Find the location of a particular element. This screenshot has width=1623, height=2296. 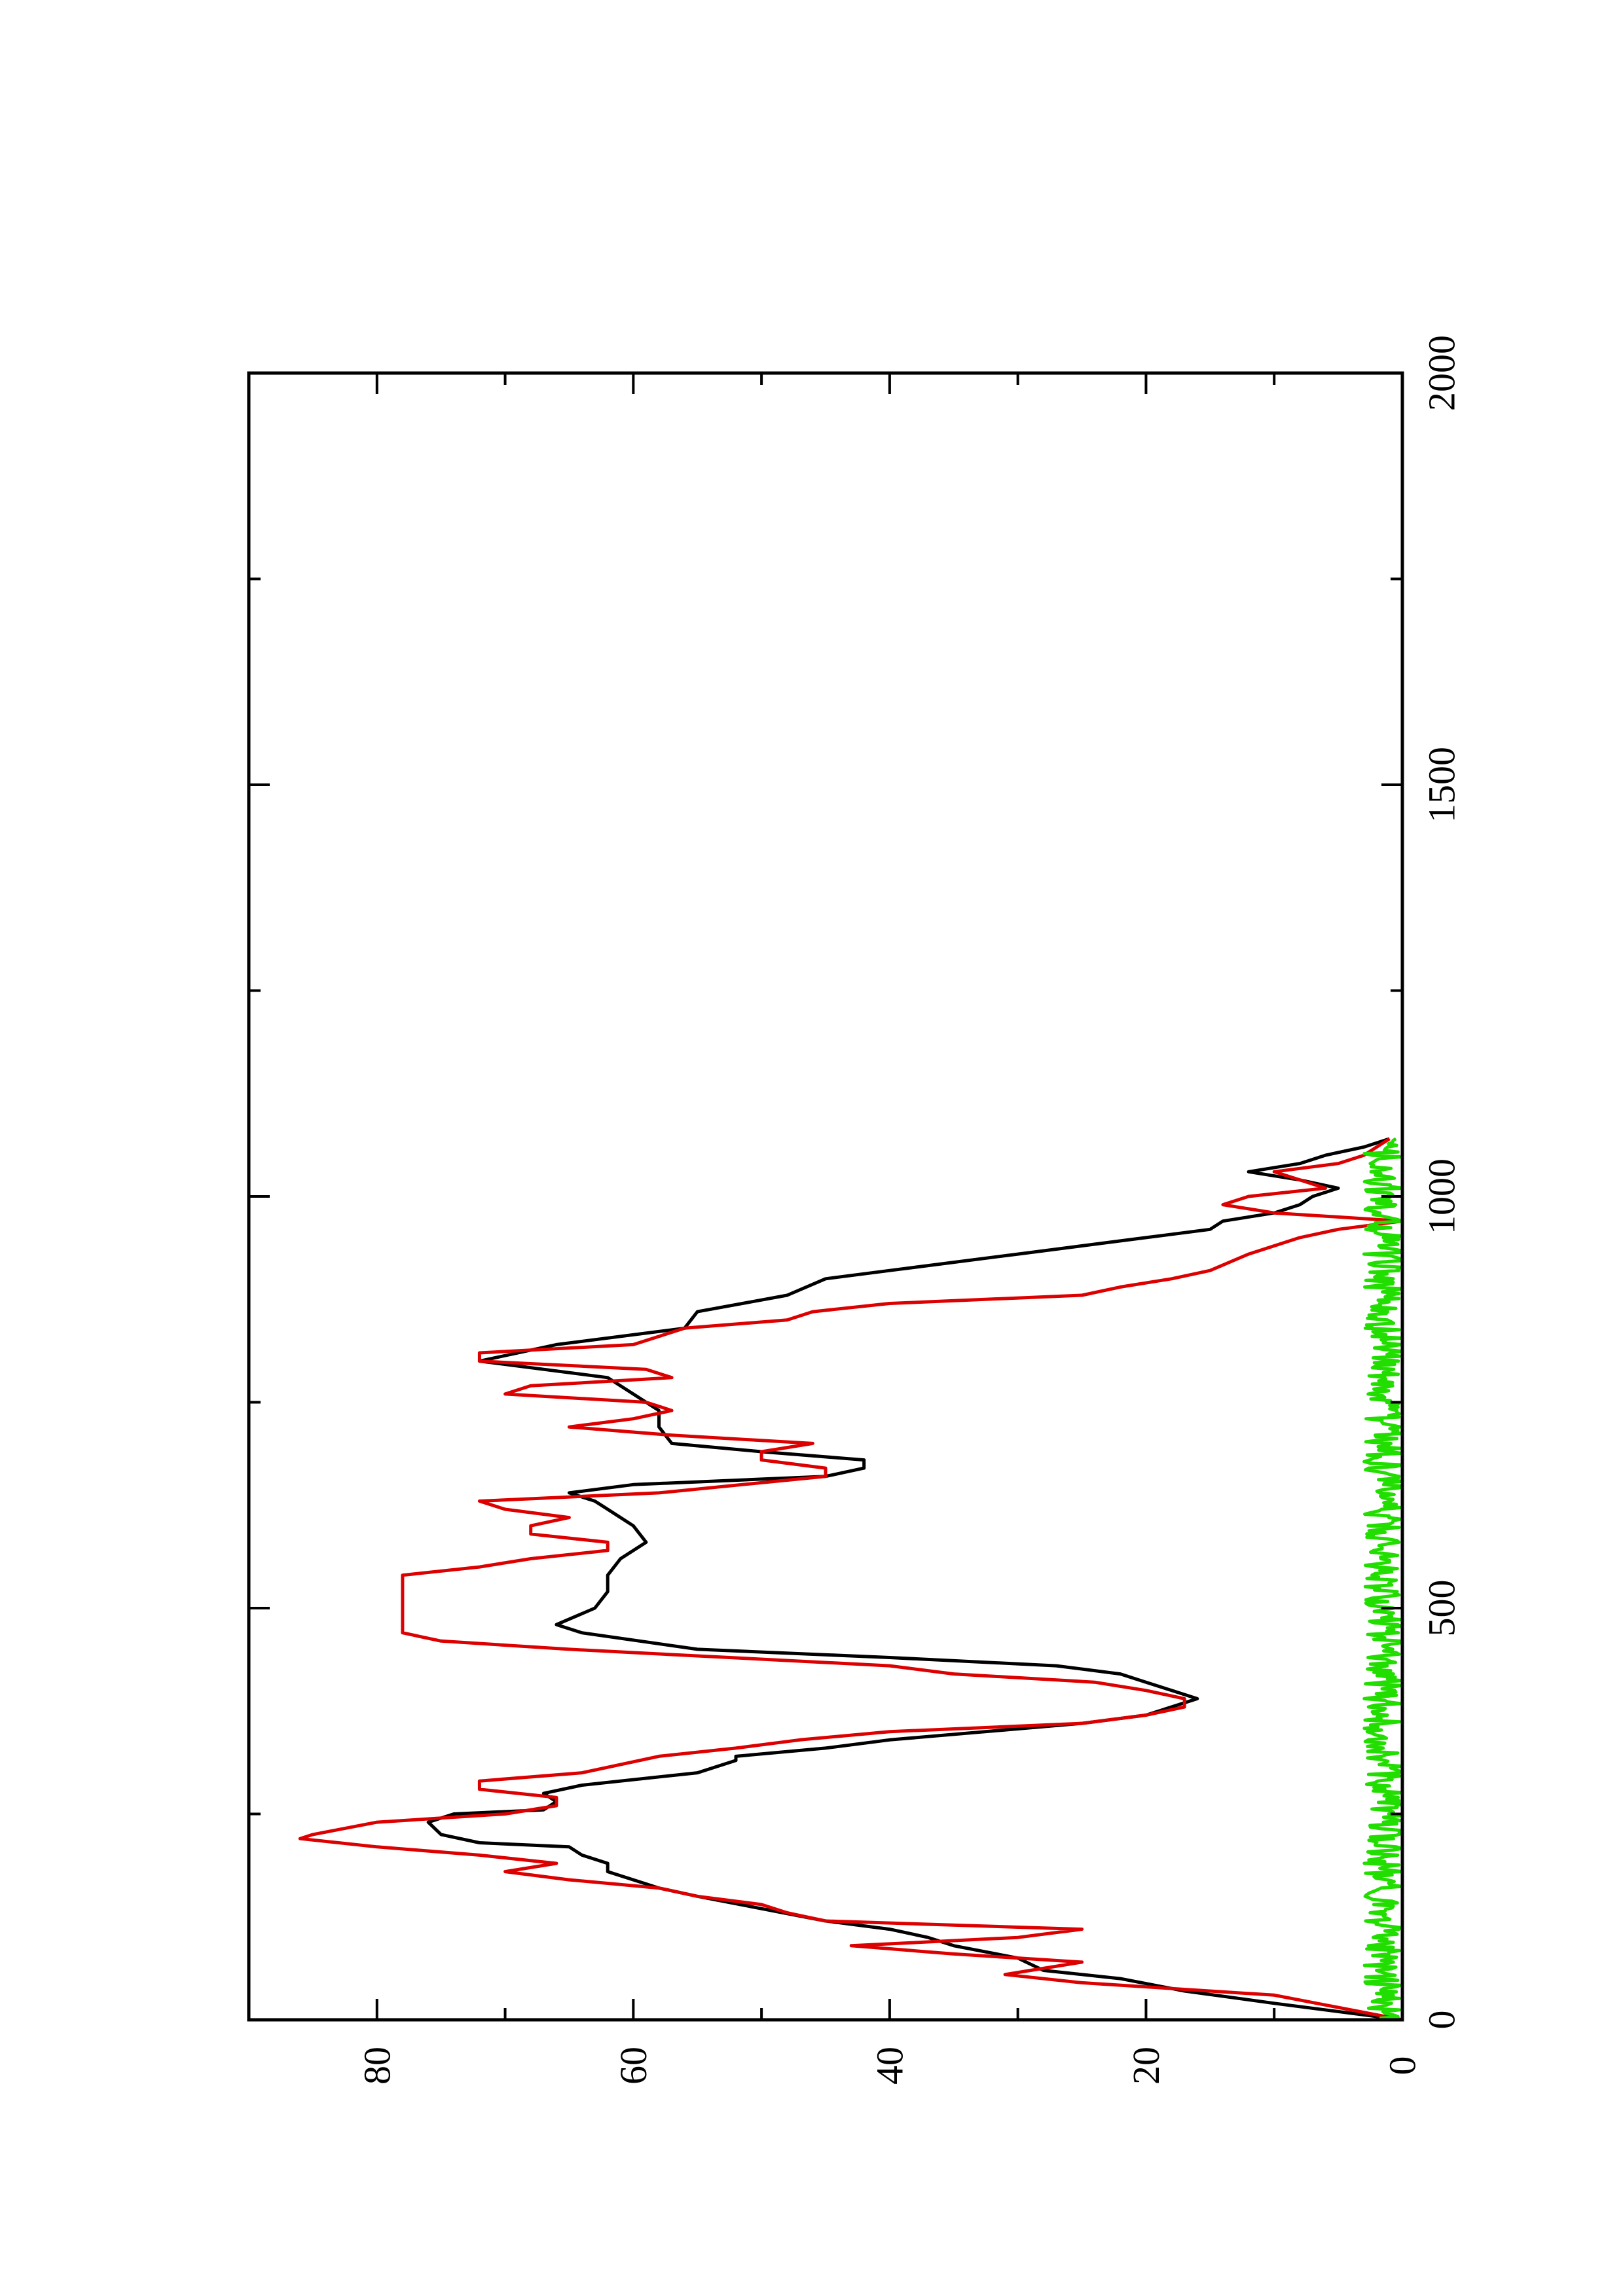

x-tick-label: 2000 is located at coordinates (1442, 373).